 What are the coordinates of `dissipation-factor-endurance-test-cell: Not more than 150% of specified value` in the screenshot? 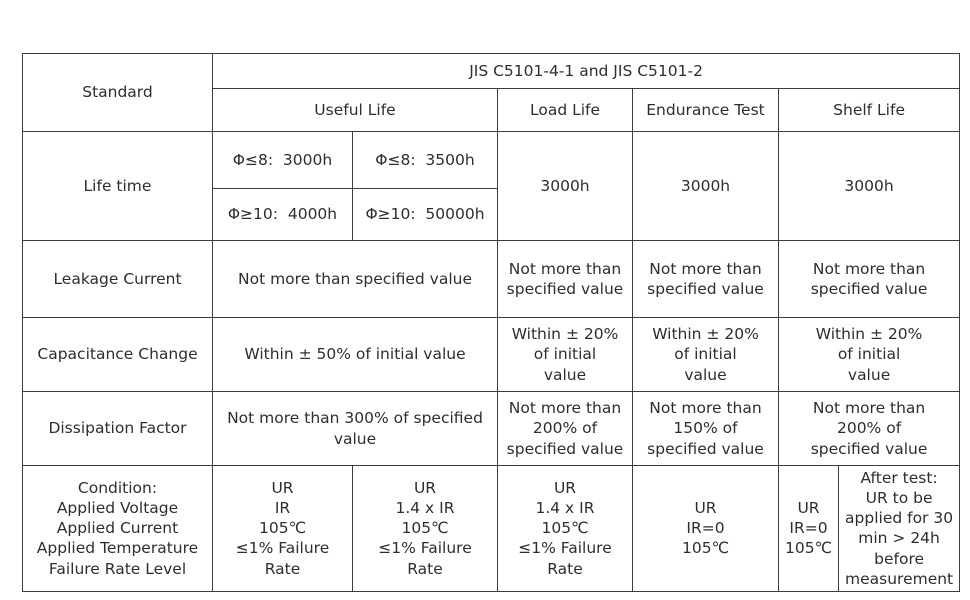 It's located at (705, 428).